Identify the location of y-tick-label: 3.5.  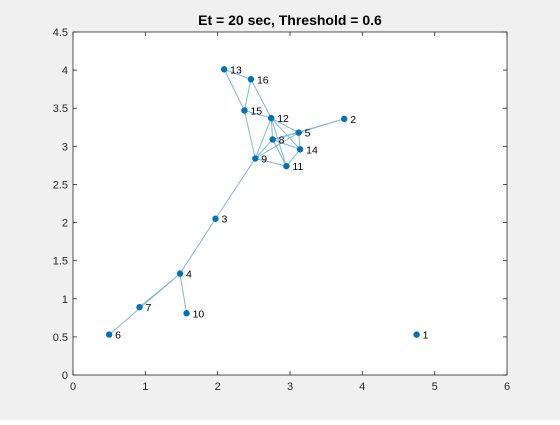
(60, 109).